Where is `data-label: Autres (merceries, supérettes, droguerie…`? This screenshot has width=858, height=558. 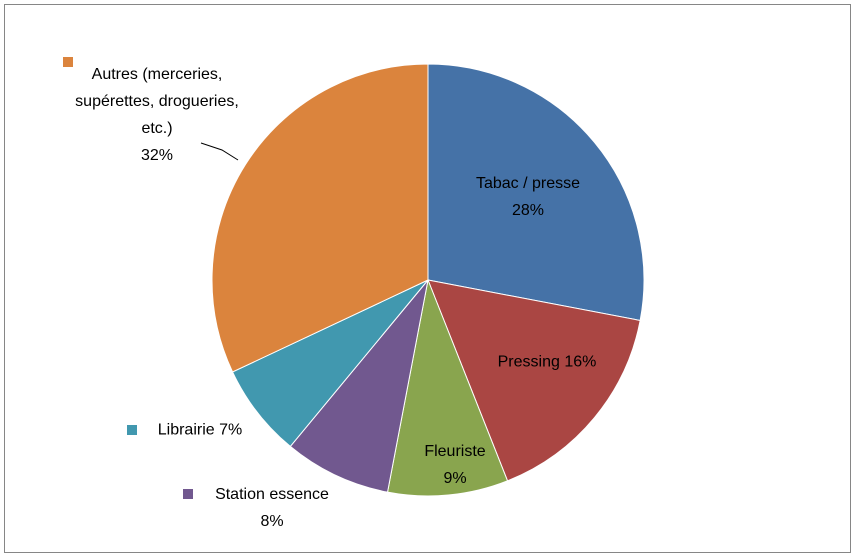 data-label: Autres (merceries, supérettes, droguerie… is located at coordinates (157, 115).